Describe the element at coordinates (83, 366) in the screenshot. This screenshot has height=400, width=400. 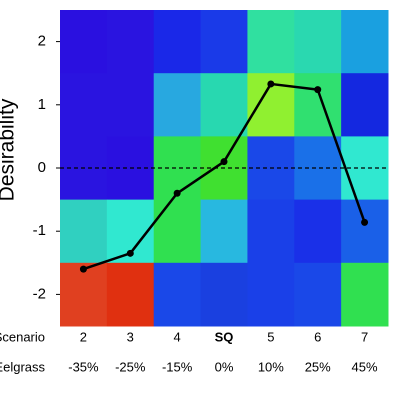
I see `eelgrass-label: -35%` at that location.